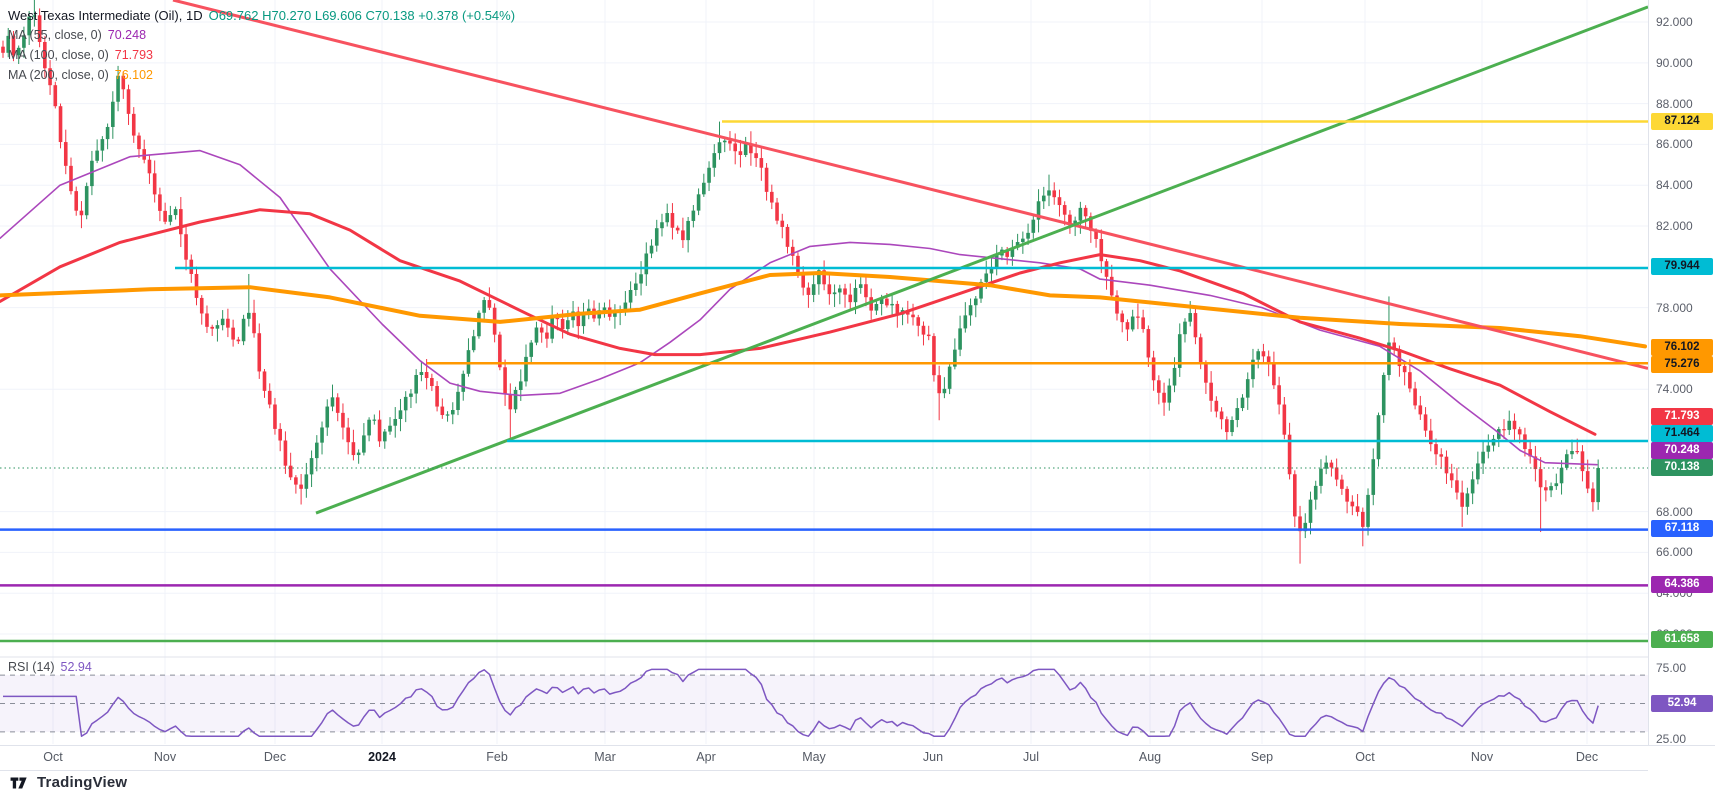  I want to click on ma200-line, so click(823, 310).